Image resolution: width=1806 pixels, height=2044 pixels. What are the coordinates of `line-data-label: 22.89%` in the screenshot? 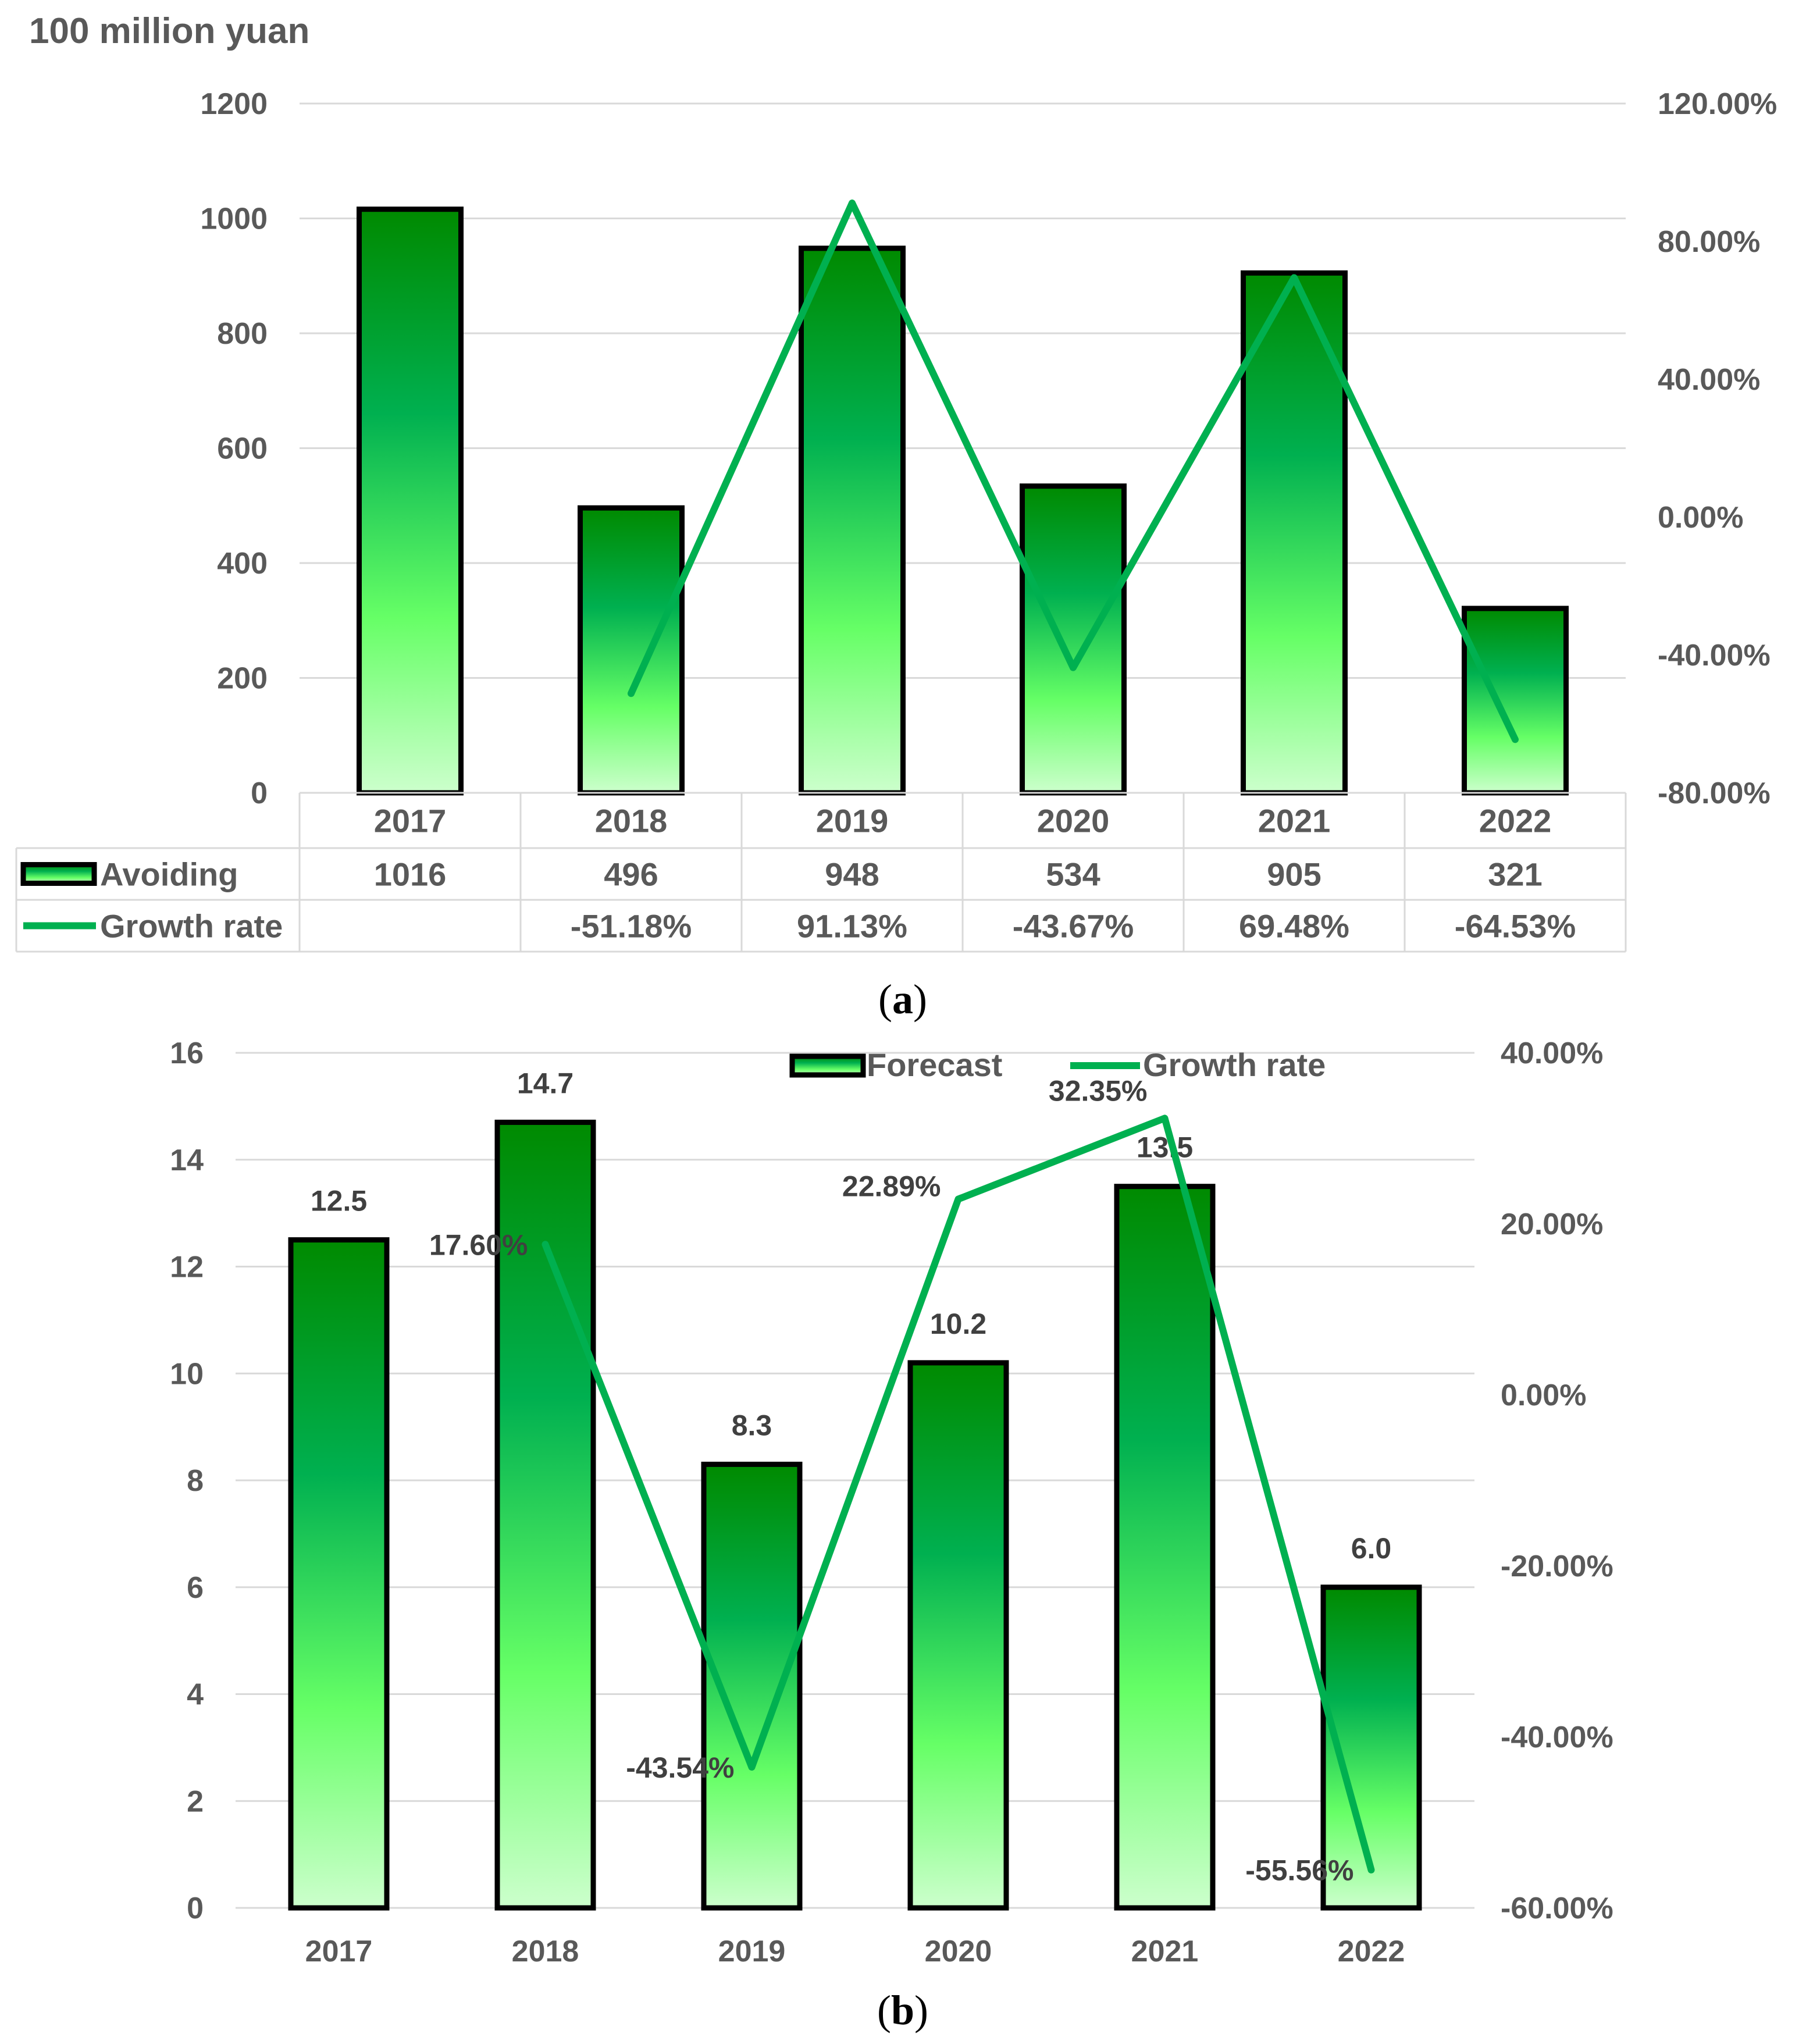 It's located at (891, 1186).